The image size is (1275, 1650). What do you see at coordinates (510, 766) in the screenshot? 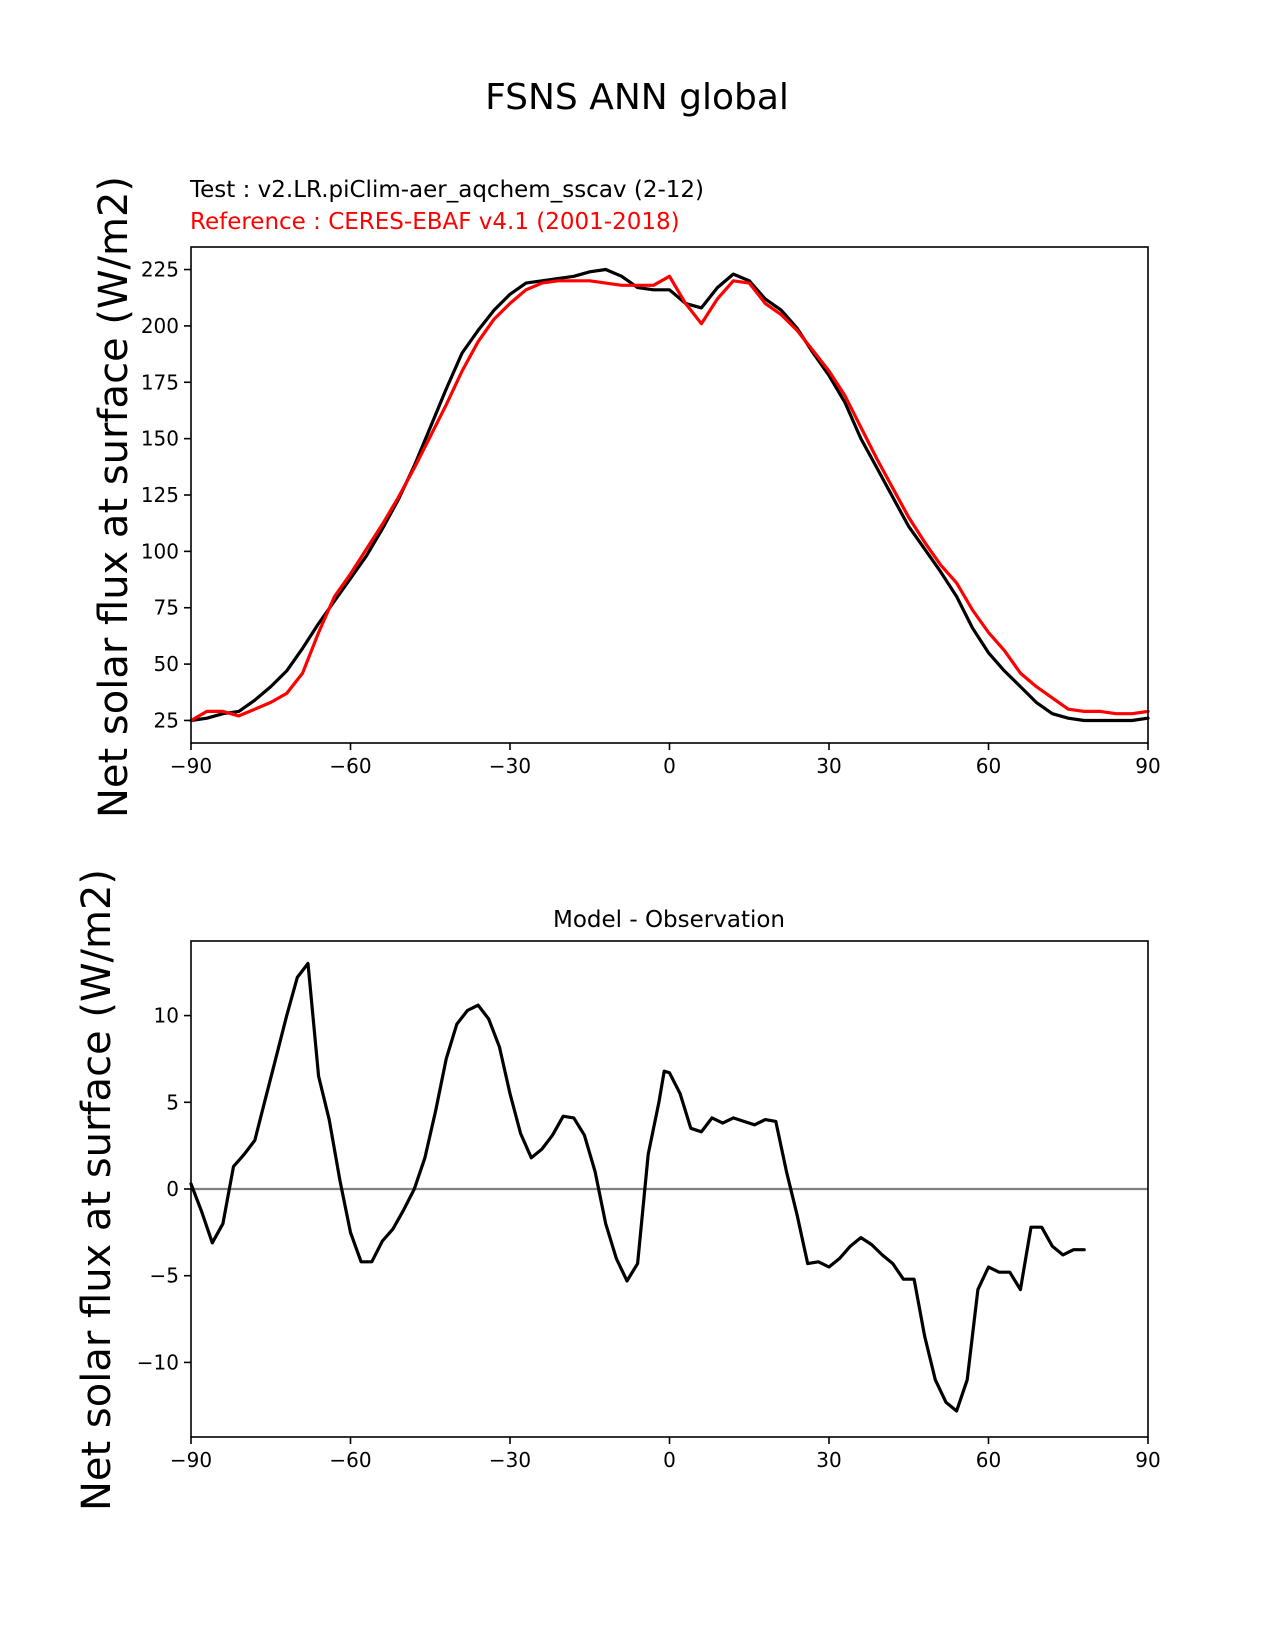
I see `top-x-tick-label: −30` at bounding box center [510, 766].